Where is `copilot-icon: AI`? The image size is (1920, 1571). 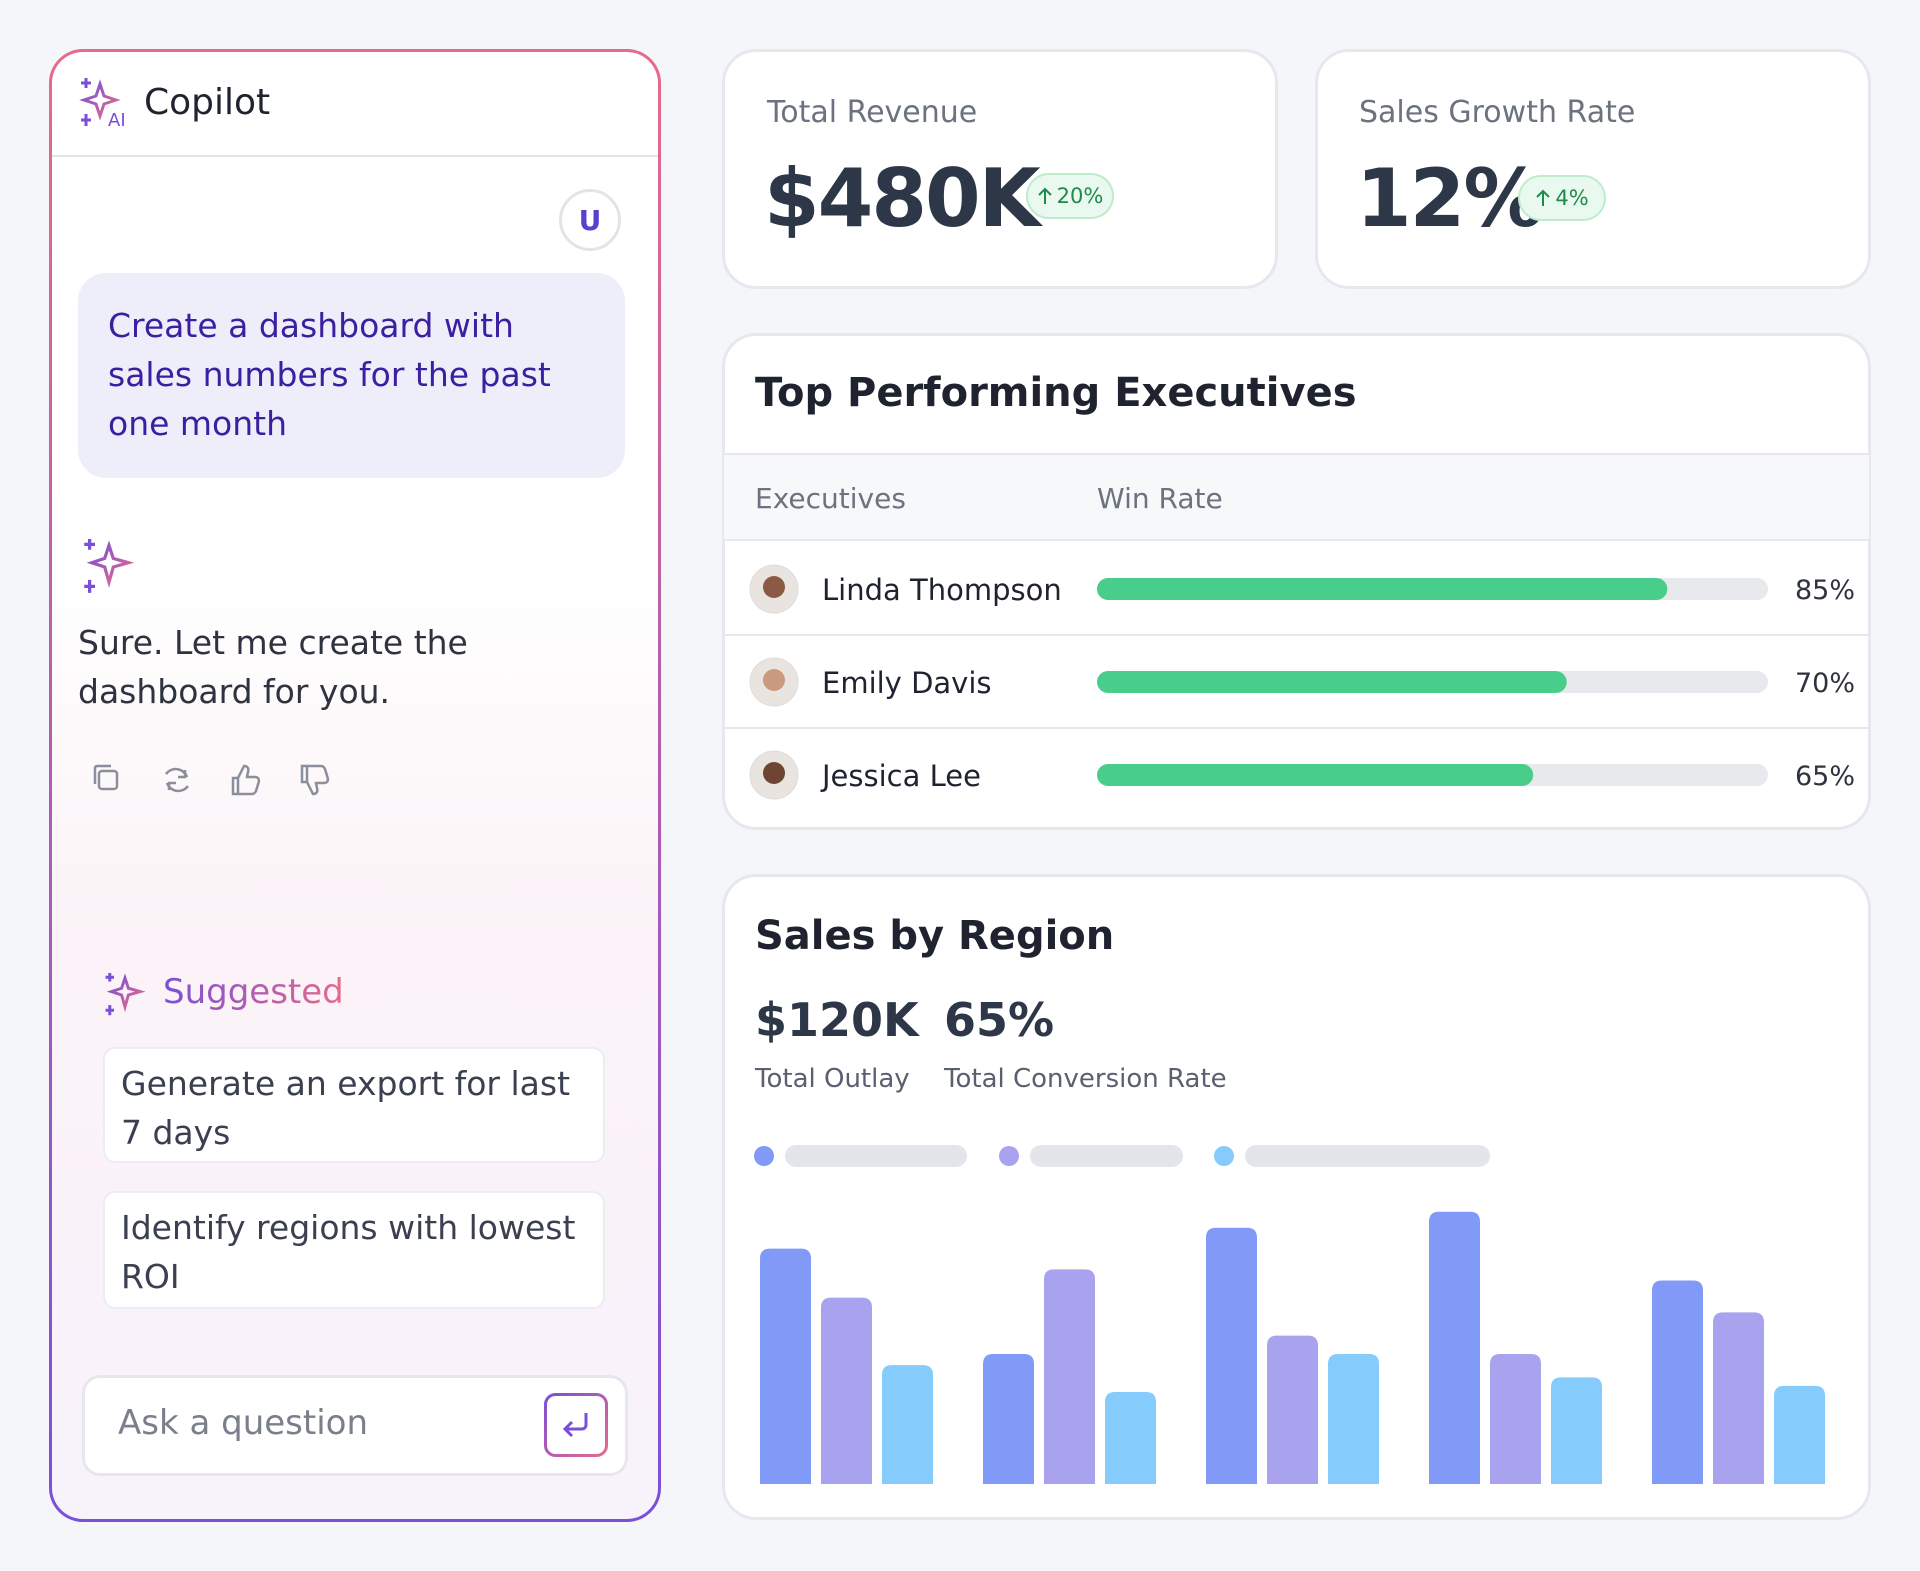 copilot-icon: AI is located at coordinates (102, 104).